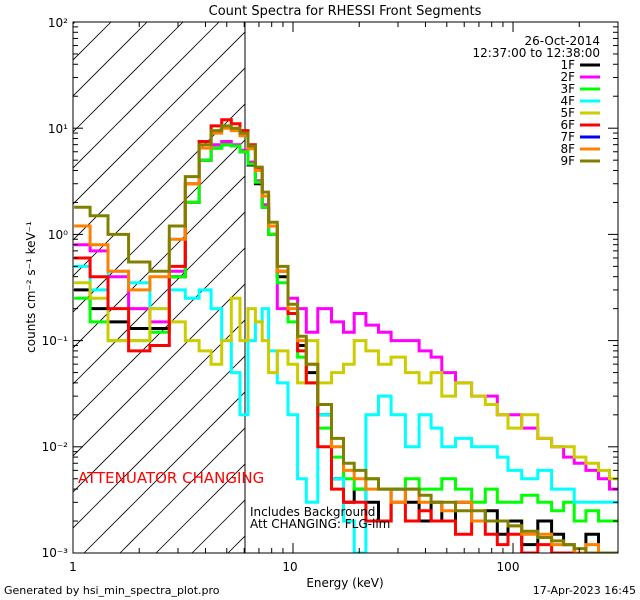 The height and width of the screenshot is (600, 640). What do you see at coordinates (344, 583) in the screenshot?
I see `x-axis-label: Energy (keV)` at bounding box center [344, 583].